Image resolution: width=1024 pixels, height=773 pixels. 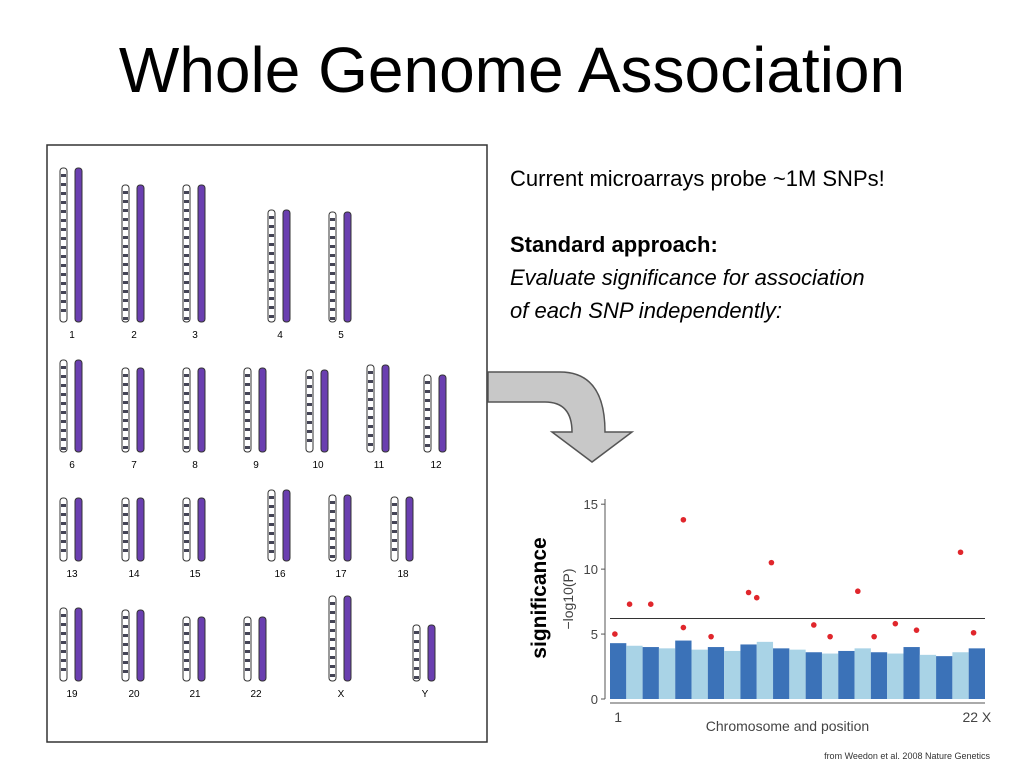 What do you see at coordinates (195, 465) in the screenshot?
I see `chromosome-label: 8` at bounding box center [195, 465].